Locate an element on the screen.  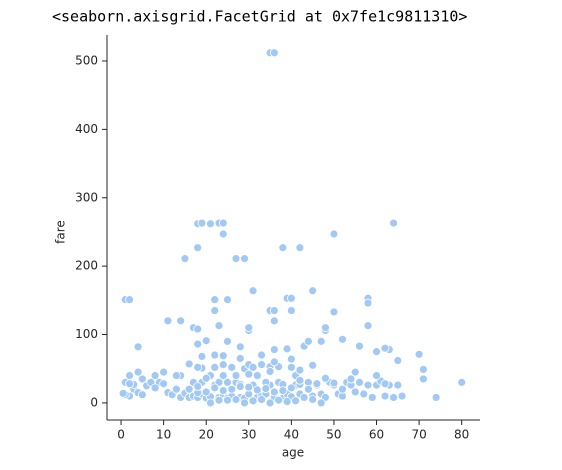
x-tick-label: 0 is located at coordinates (121, 435).